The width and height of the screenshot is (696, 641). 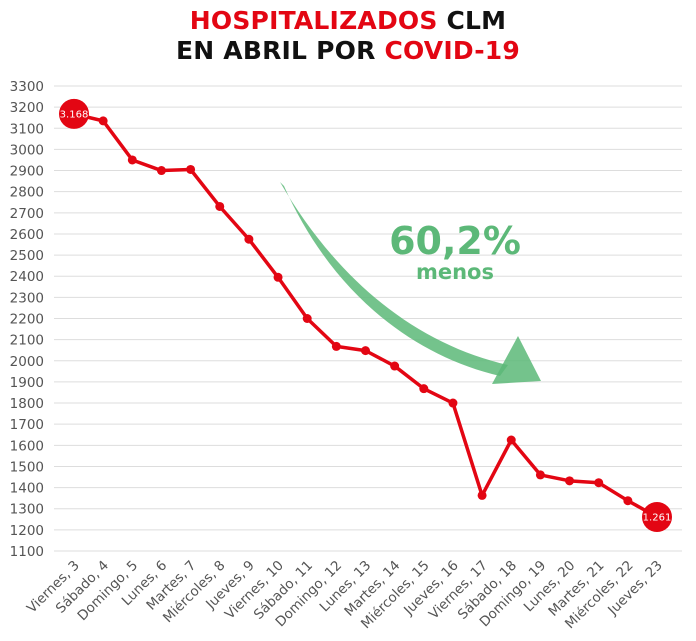 I want to click on y-tick-label: 2700, so click(x=27, y=214).